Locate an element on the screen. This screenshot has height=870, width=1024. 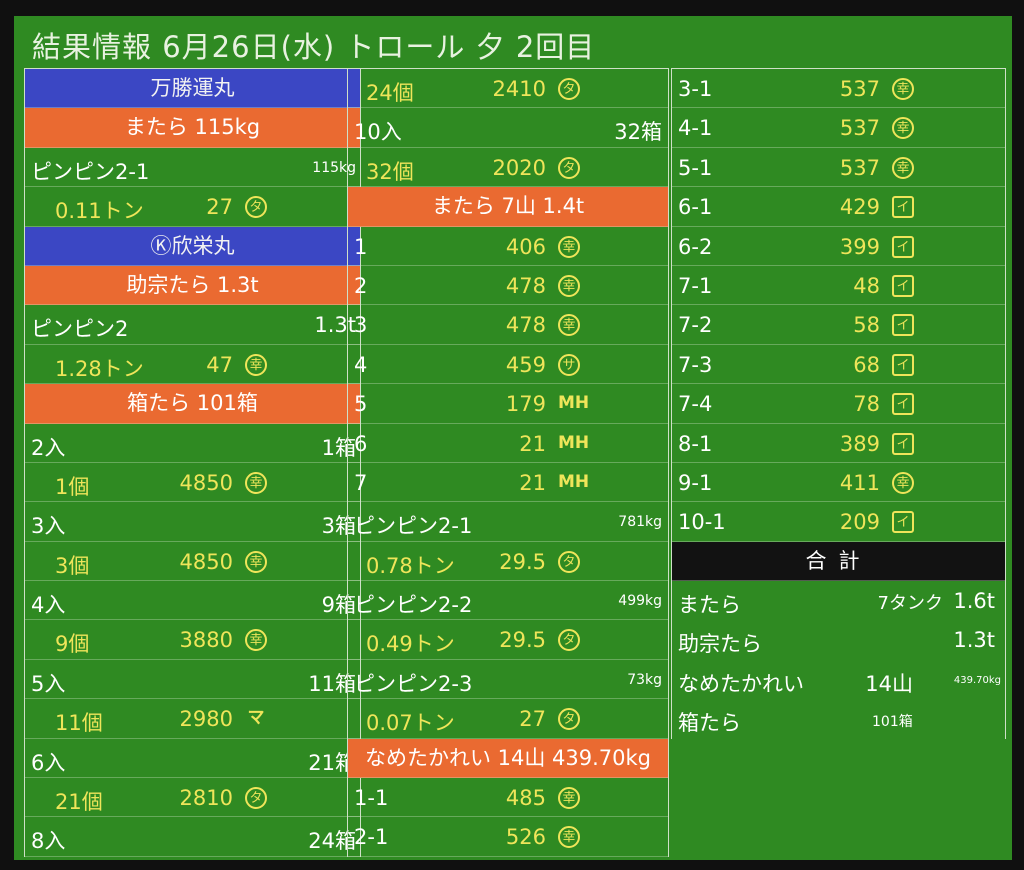
row-quantity: 24個 is located at coordinates (390, 93).